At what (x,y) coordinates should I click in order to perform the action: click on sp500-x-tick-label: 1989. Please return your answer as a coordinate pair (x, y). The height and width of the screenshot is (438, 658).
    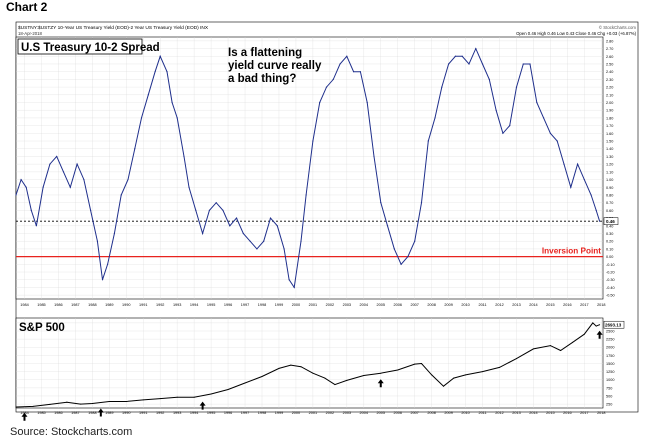
    Looking at the image, I should click on (109, 413).